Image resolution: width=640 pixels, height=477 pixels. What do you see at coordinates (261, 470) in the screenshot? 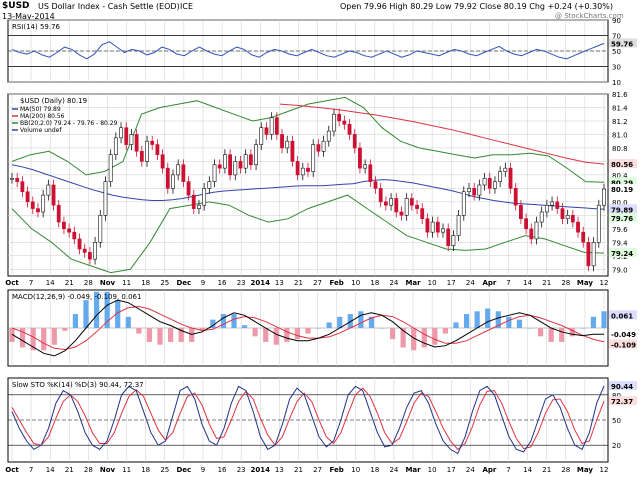
I see `sto-x-label: 2014` at bounding box center [261, 470].